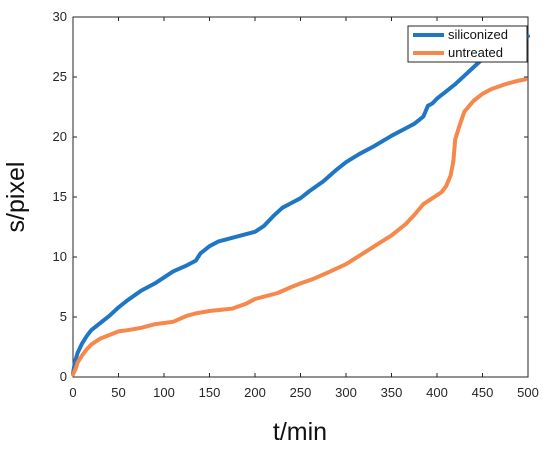  Describe the element at coordinates (528, 392) in the screenshot. I see `x-tick-label: 500` at that location.